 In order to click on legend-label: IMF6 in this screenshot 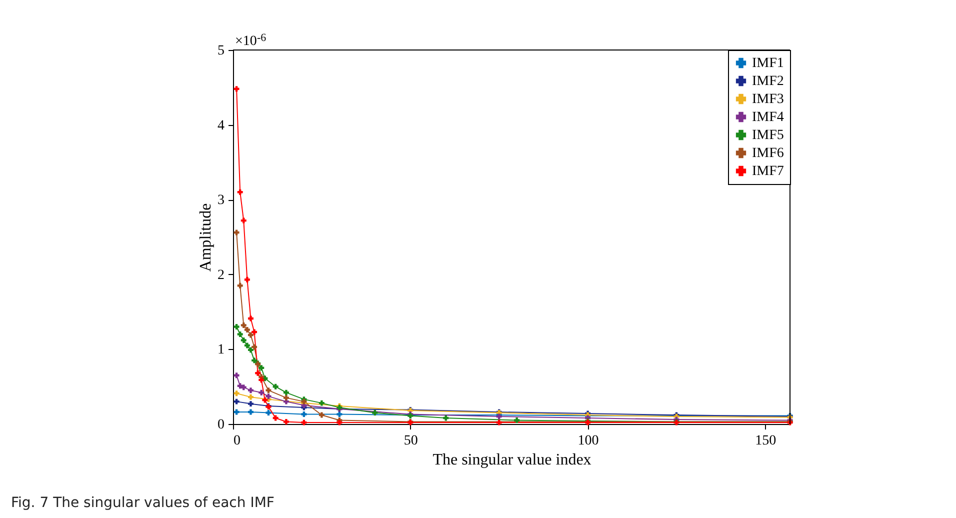, I will do `click(768, 153)`.